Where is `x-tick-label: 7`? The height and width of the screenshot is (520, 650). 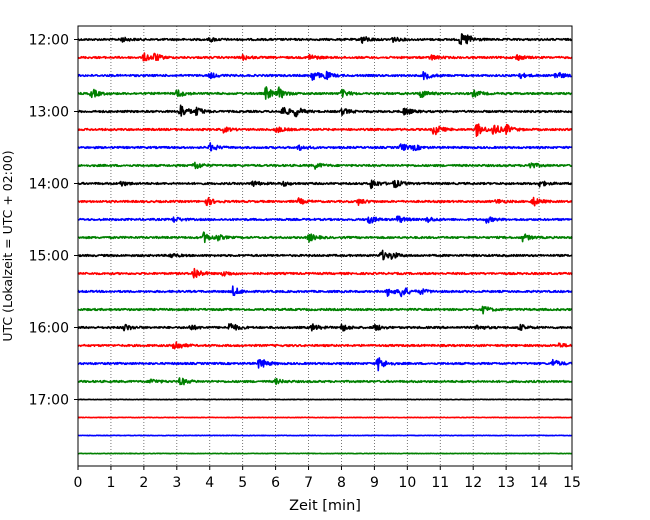
x-tick-label: 7 is located at coordinates (308, 483).